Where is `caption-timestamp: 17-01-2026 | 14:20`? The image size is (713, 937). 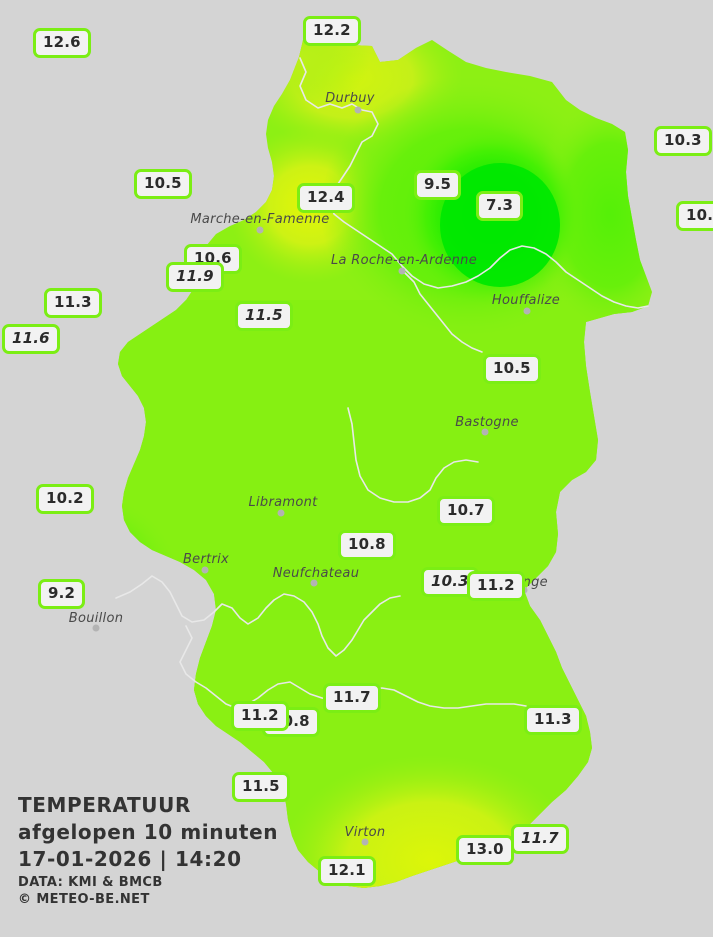
caption-timestamp: 17-01-2026 | 14:20 is located at coordinates (130, 859).